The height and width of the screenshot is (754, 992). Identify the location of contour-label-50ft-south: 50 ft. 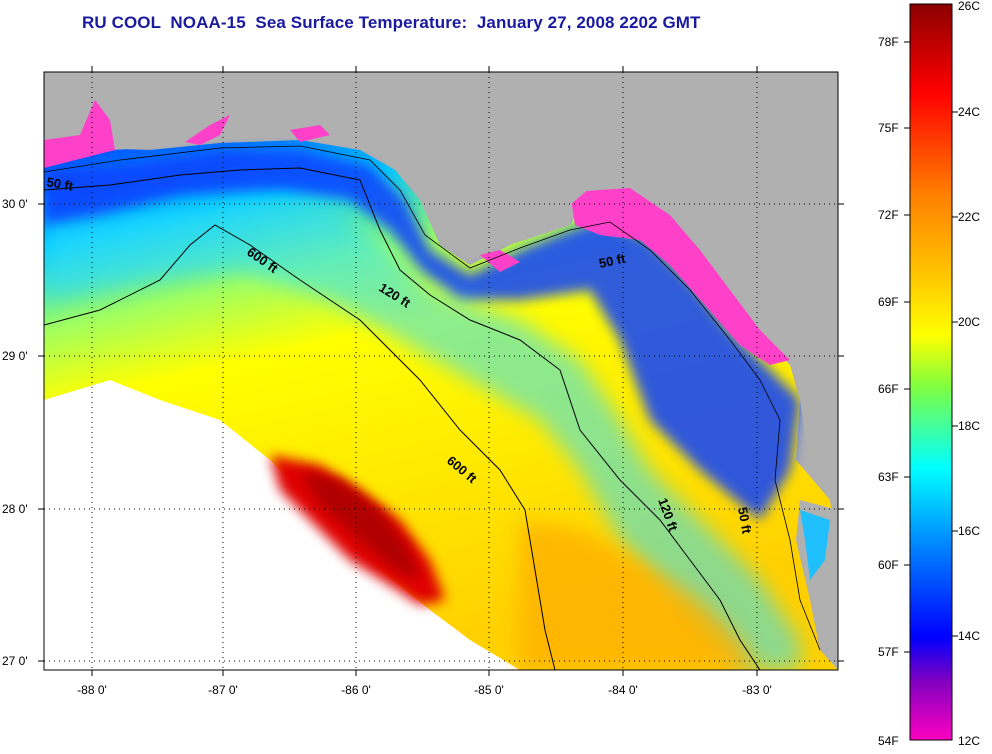
(745, 521).